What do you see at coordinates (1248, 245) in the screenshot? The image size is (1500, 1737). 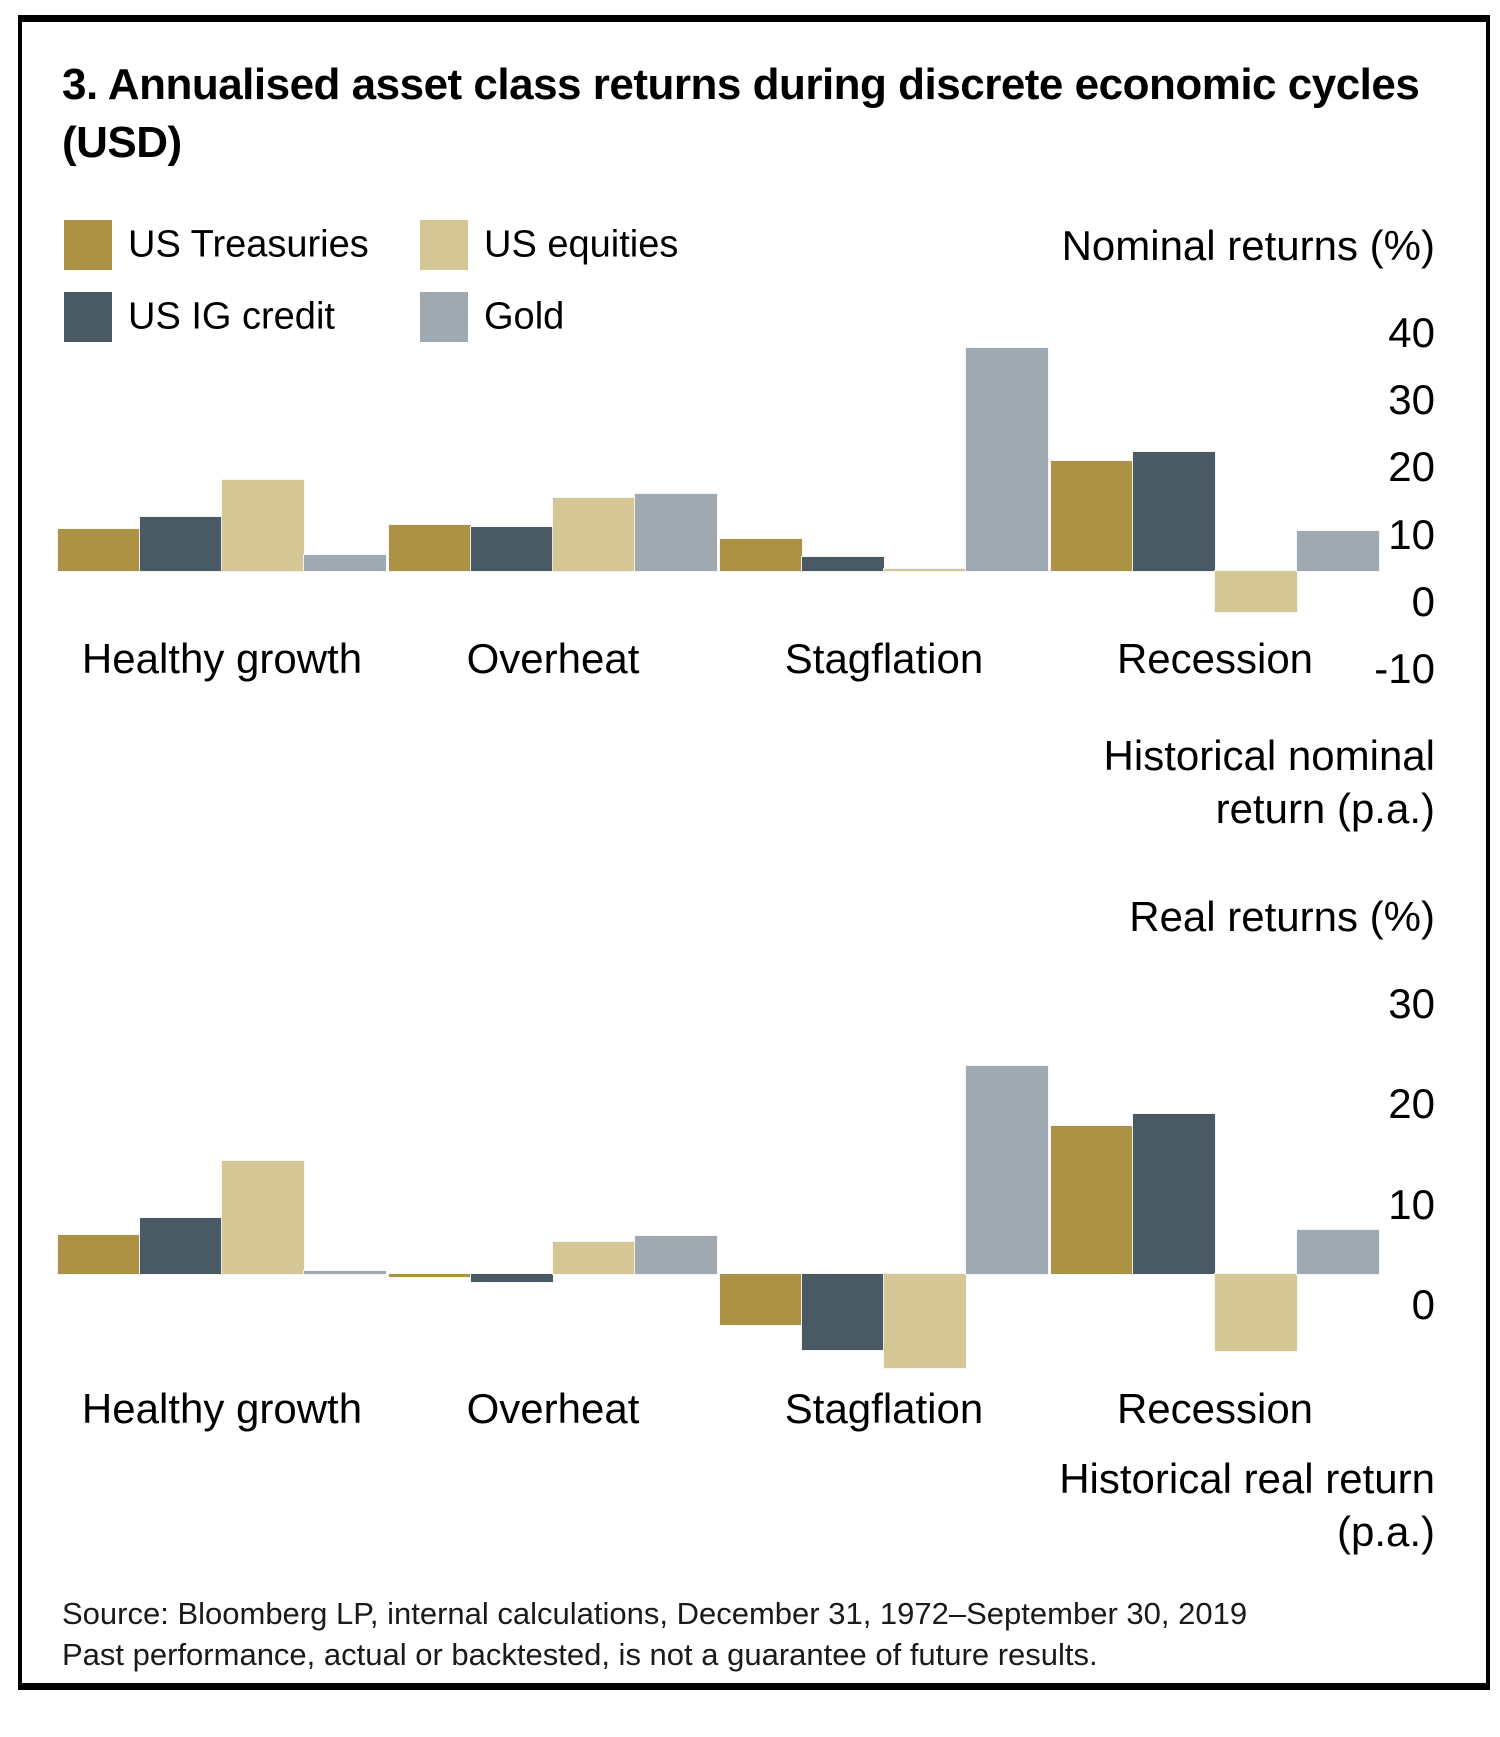 I see `nominal-axis-title: Nominal returns (%)` at bounding box center [1248, 245].